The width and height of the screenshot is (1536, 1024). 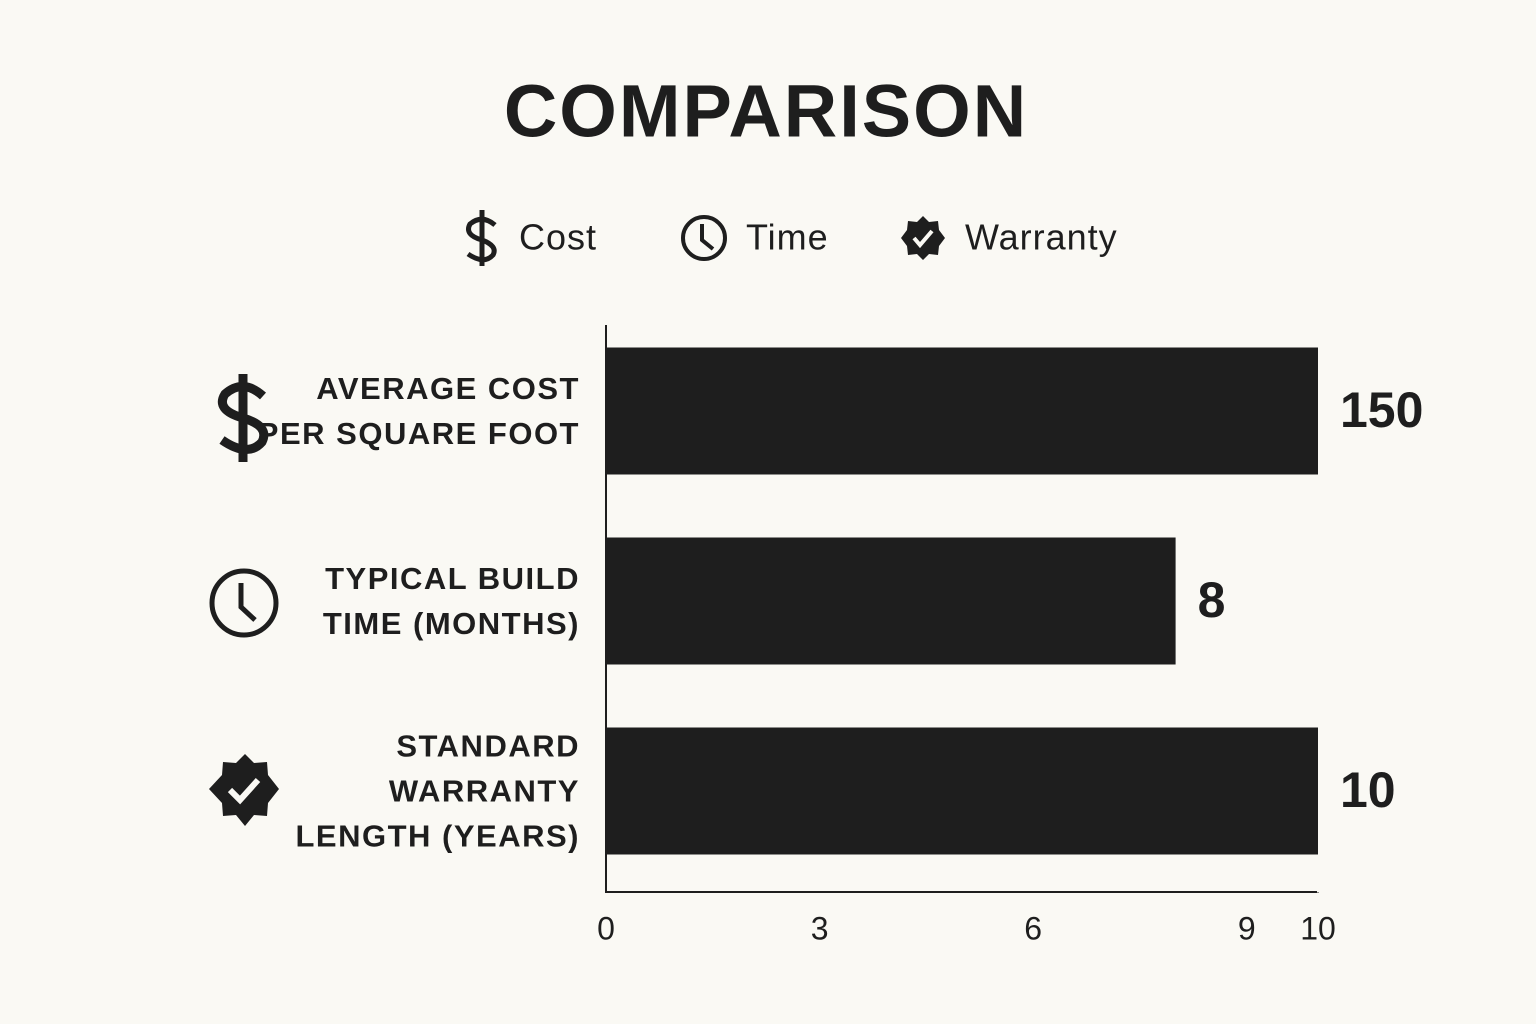 What do you see at coordinates (766, 111) in the screenshot?
I see `chart-title: COMPARISON` at bounding box center [766, 111].